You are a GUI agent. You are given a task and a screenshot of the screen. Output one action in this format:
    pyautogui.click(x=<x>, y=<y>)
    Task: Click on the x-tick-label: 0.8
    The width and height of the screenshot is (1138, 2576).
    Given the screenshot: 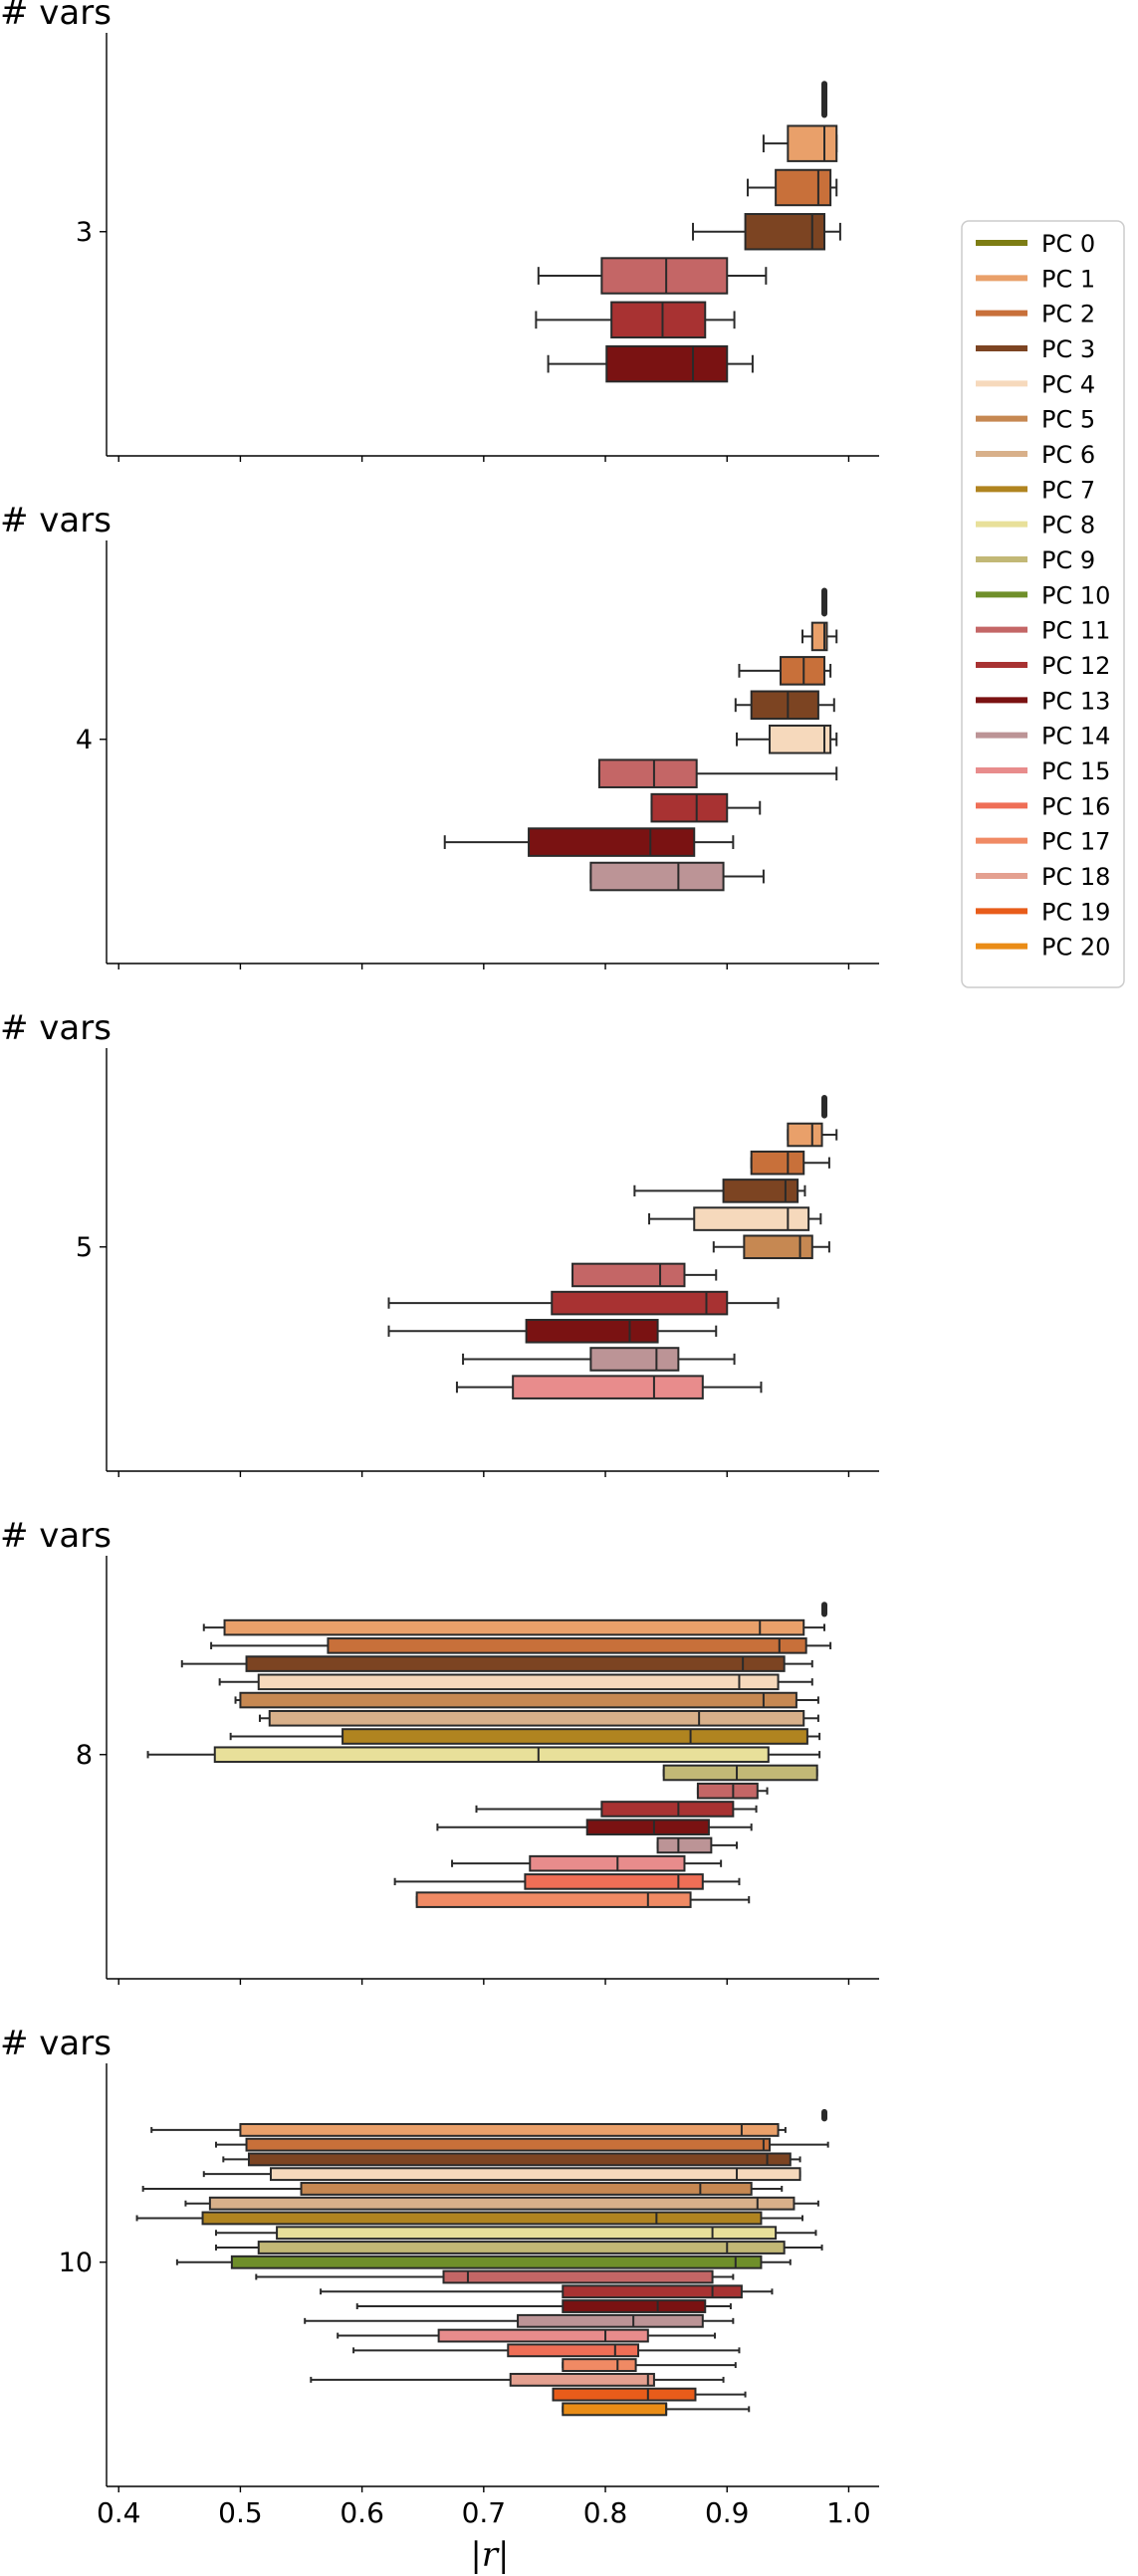 What is the action you would take?
    pyautogui.click(x=605, y=2512)
    